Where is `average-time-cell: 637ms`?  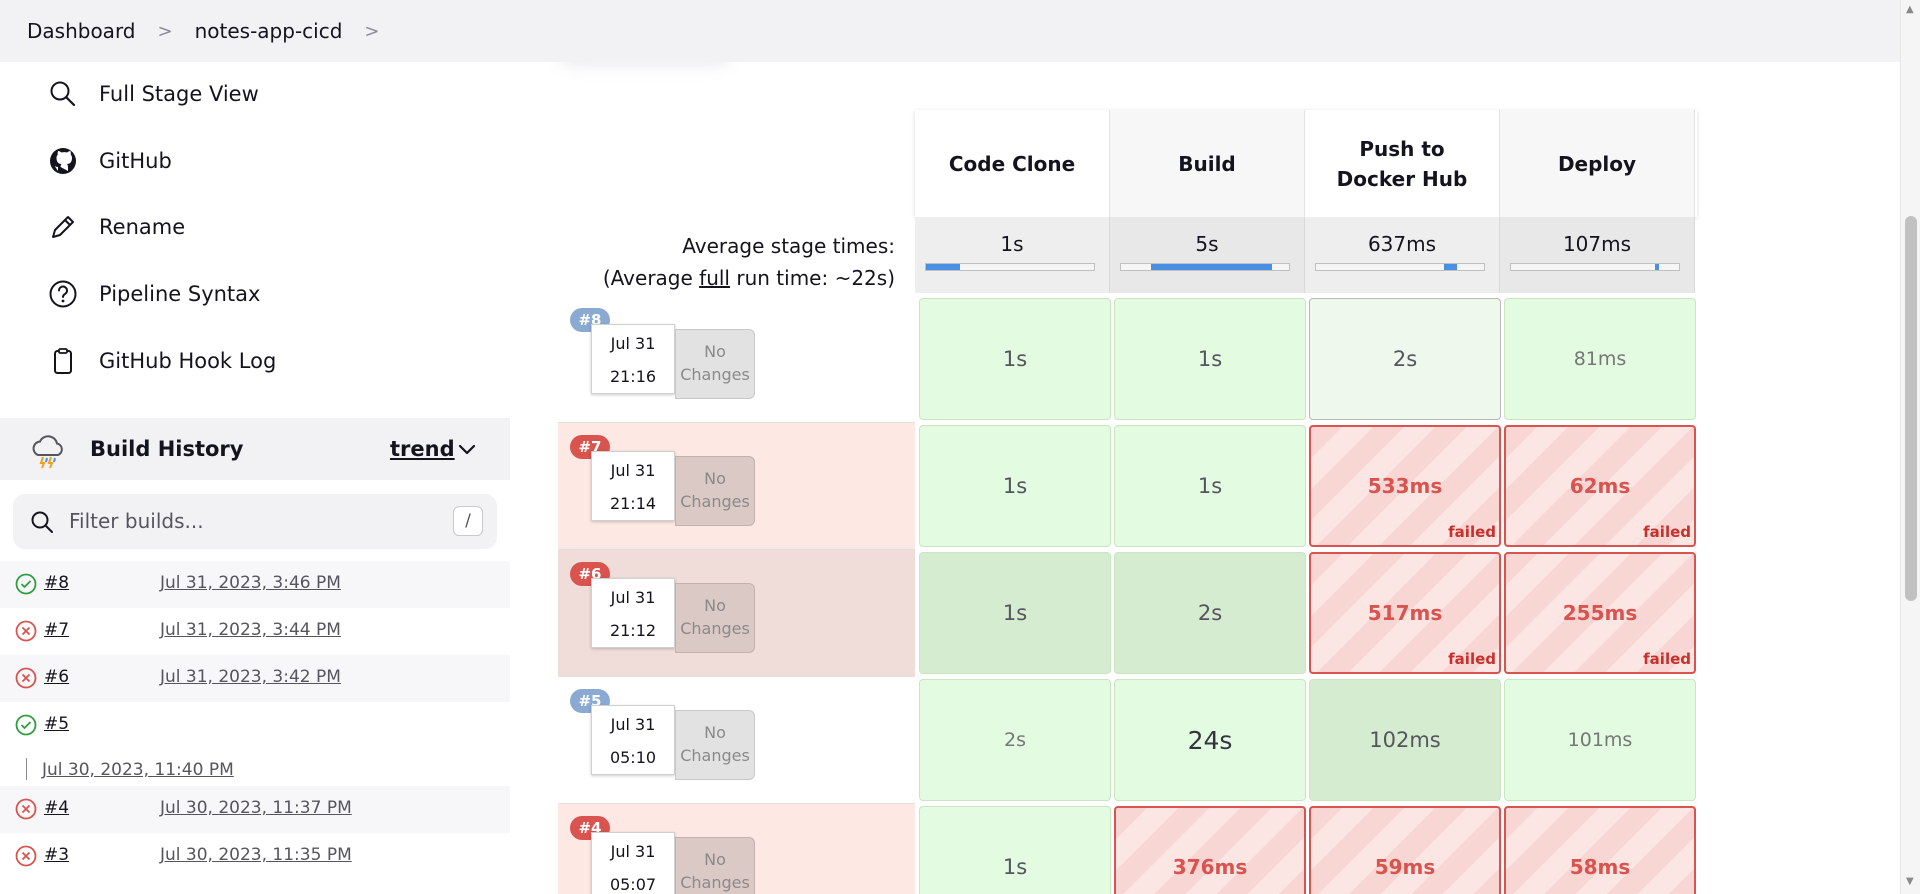 average-time-cell: 637ms is located at coordinates (1402, 255).